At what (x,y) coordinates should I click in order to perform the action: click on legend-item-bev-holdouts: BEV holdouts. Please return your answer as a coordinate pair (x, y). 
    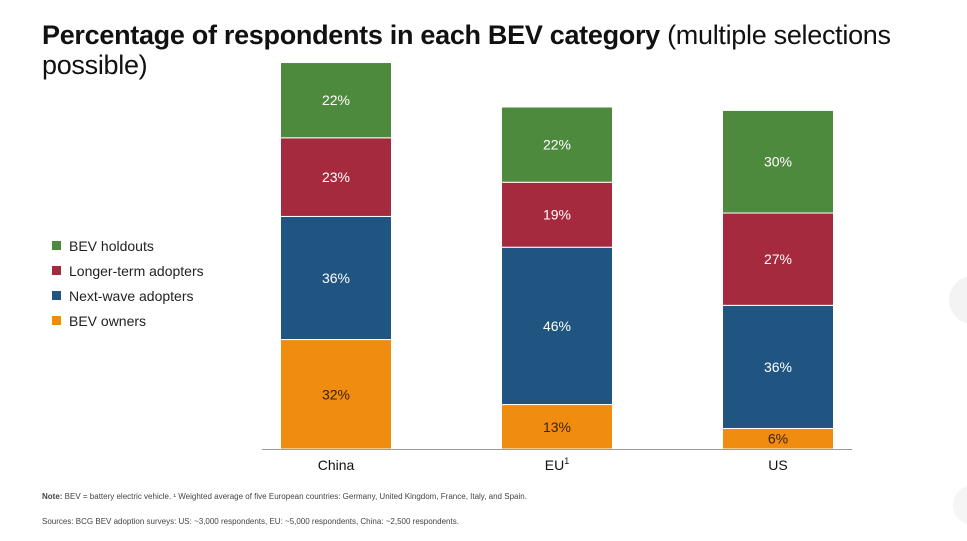
    Looking at the image, I should click on (128, 245).